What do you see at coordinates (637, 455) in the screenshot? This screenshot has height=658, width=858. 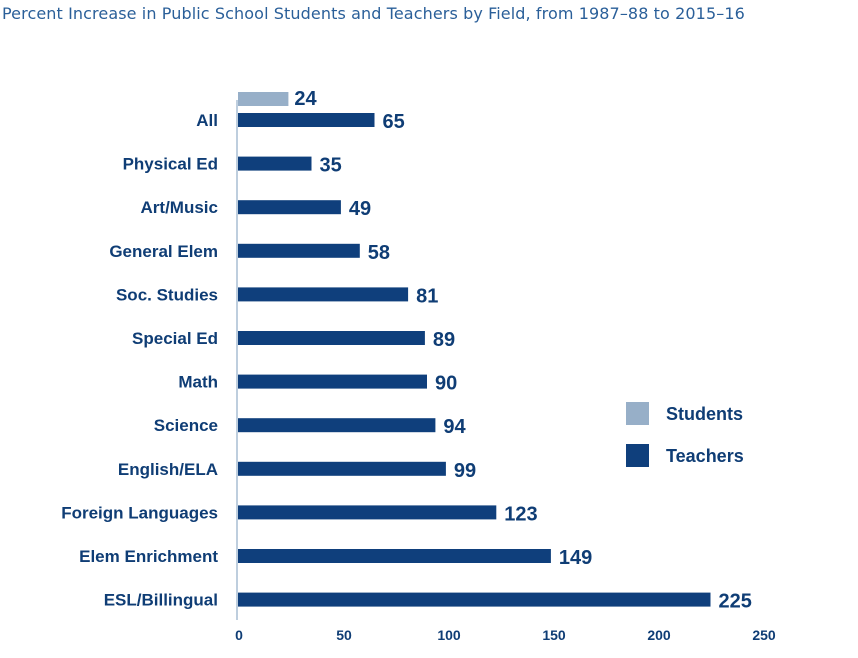 I see `legend-swatch-teachers` at bounding box center [637, 455].